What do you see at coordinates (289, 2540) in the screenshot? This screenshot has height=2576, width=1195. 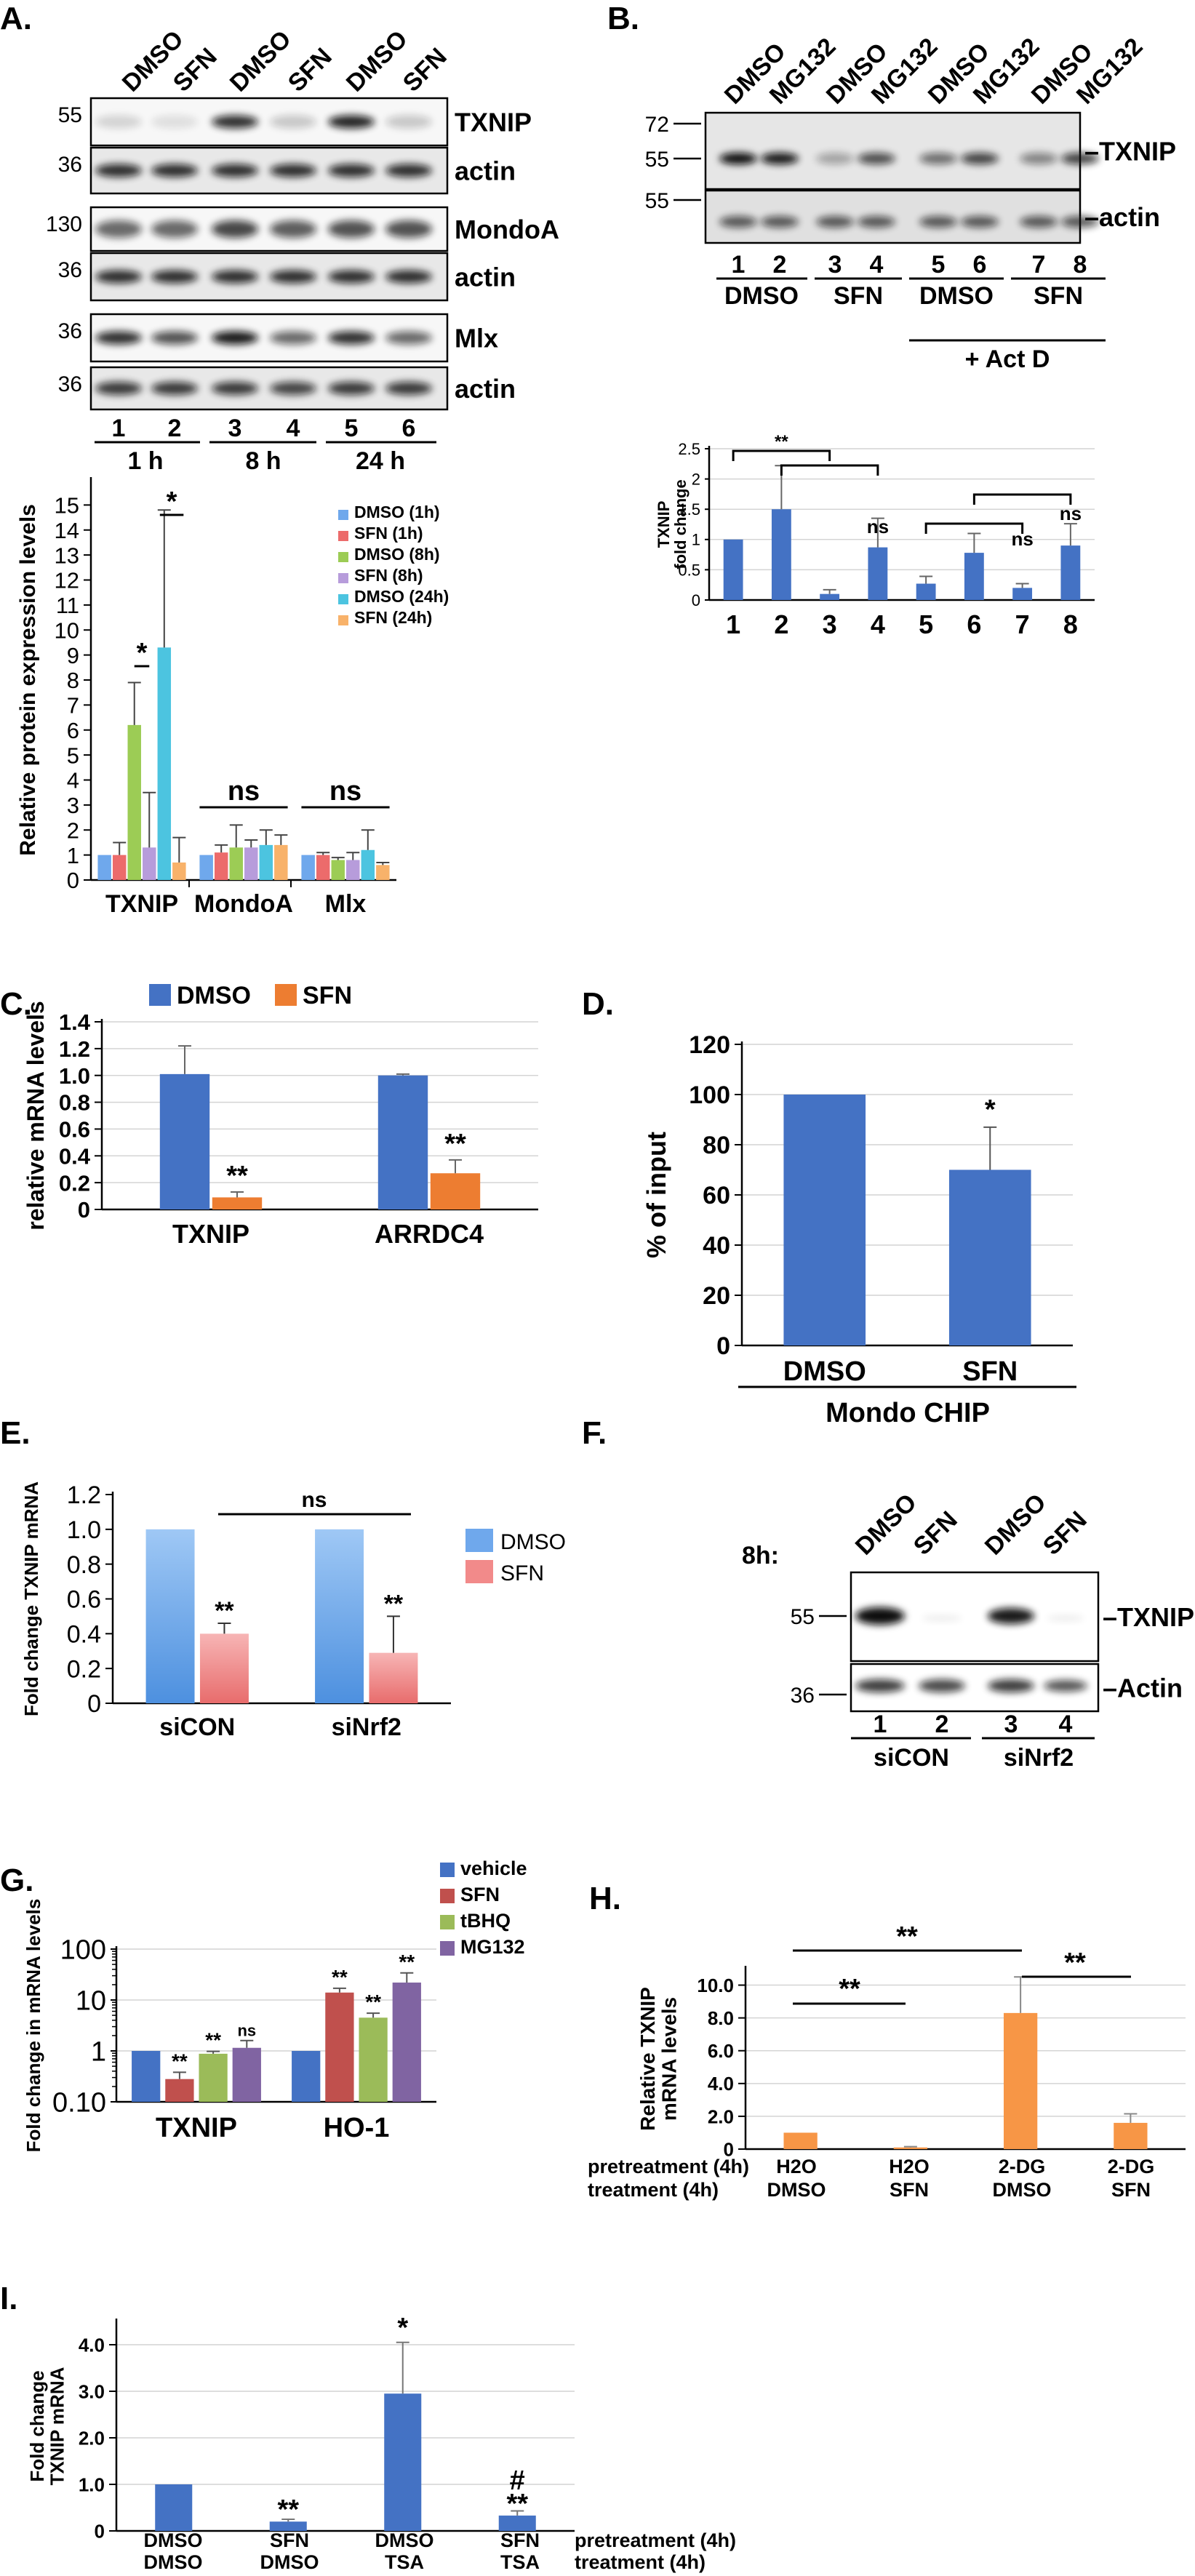 I see `pretreatment-label: SFN` at bounding box center [289, 2540].